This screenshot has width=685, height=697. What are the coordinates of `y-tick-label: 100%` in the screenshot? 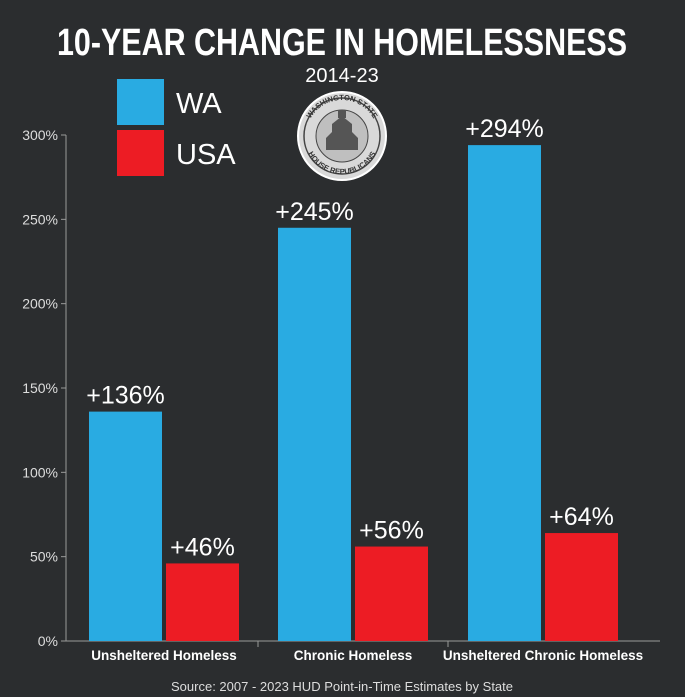 It's located at (40, 472).